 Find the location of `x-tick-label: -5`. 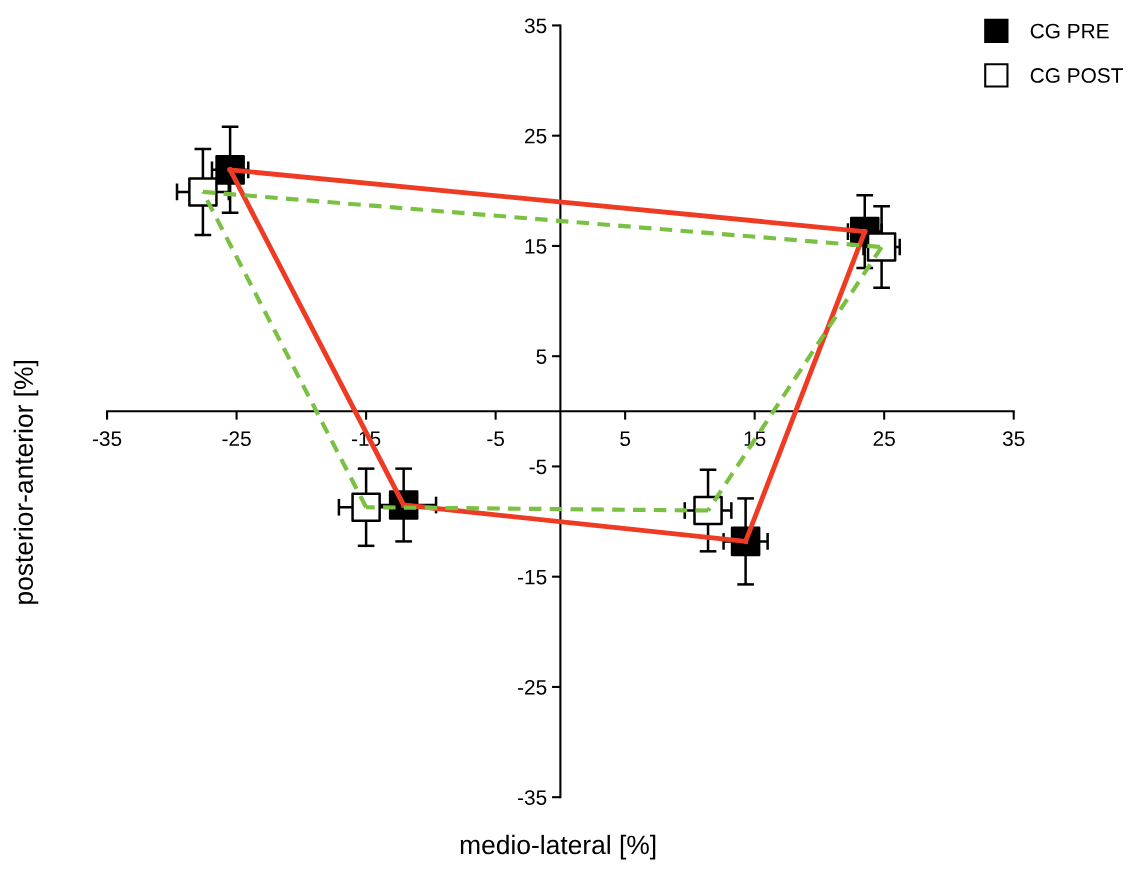

x-tick-label: -5 is located at coordinates (496, 439).